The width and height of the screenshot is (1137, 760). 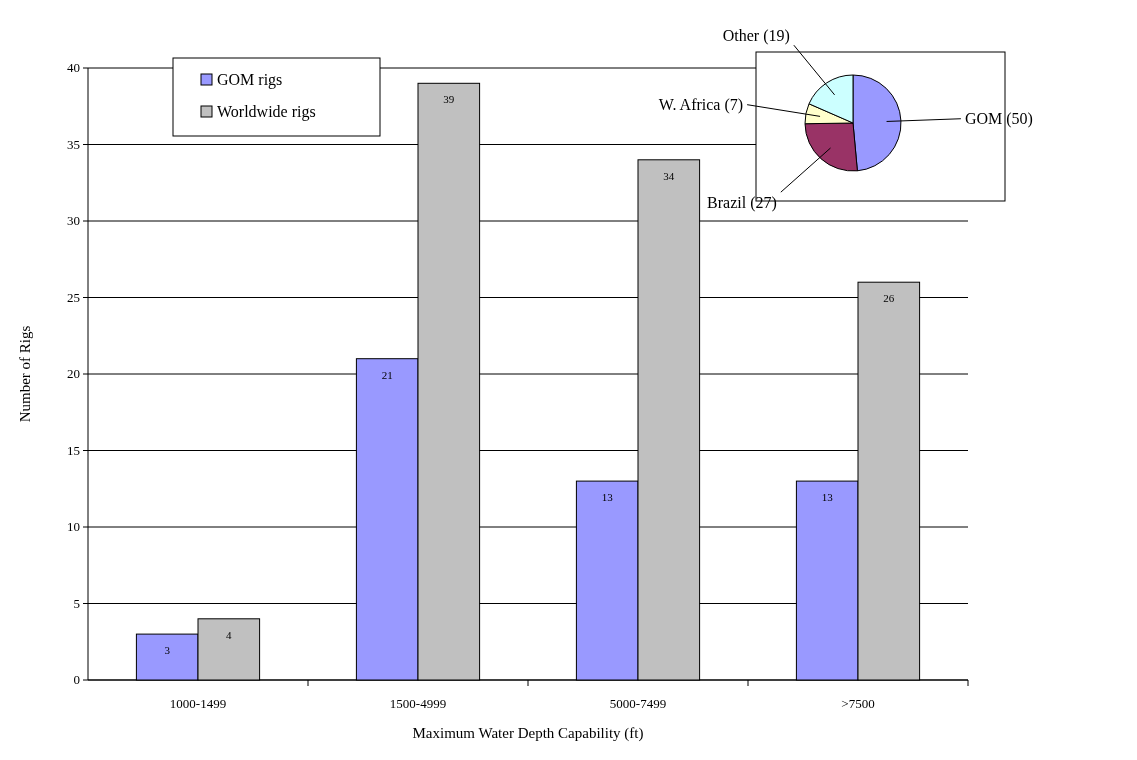 What do you see at coordinates (669, 175) in the screenshot?
I see `data-label: 34` at bounding box center [669, 175].